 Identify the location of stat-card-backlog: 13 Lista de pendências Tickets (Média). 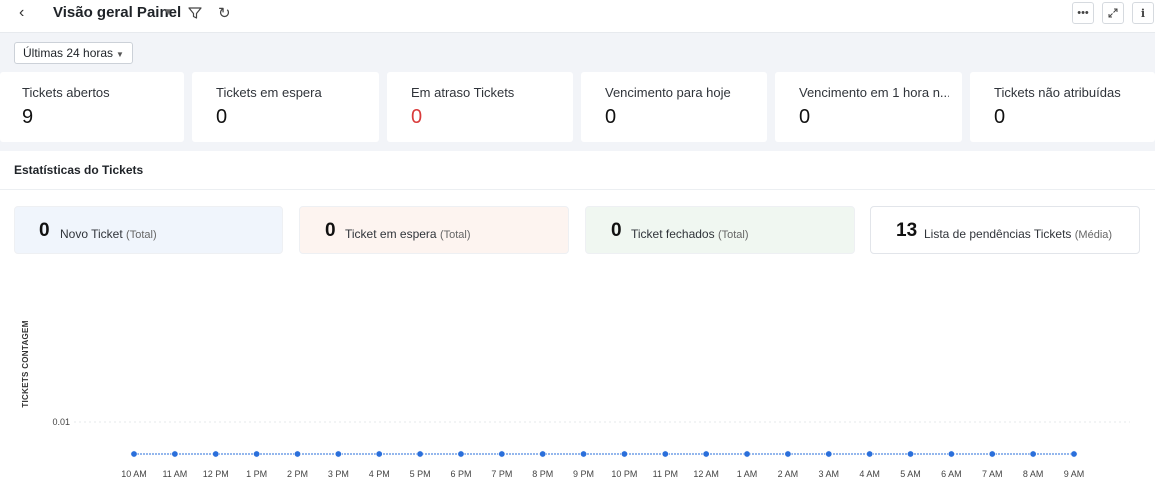
(1005, 230).